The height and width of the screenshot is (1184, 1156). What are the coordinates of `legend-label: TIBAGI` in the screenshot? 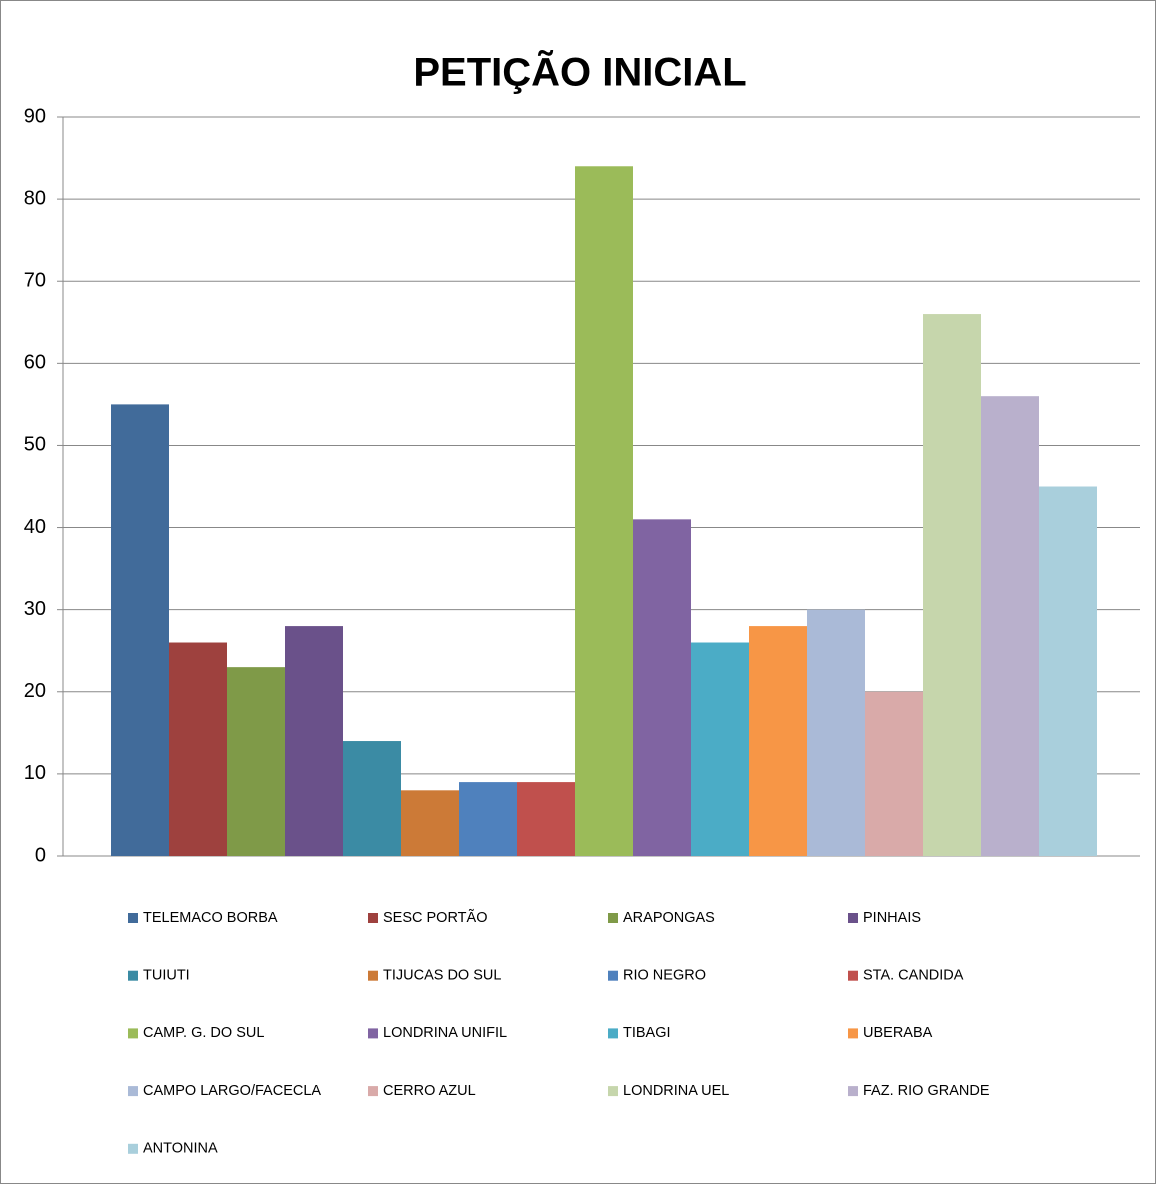 It's located at (647, 1033).